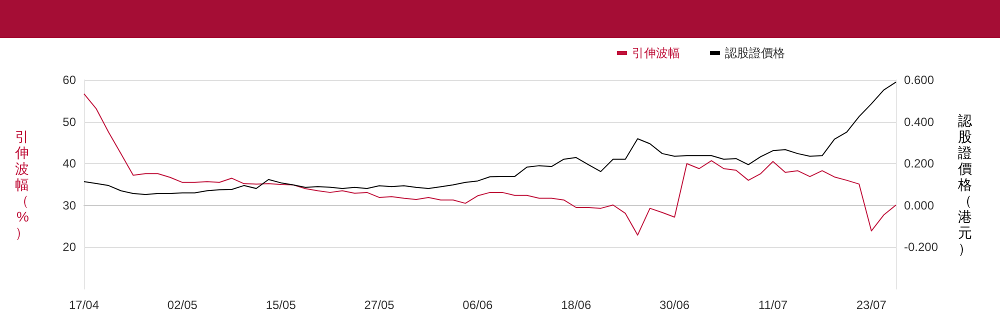  Describe the element at coordinates (576, 305) in the screenshot. I see `x-tick-label: 18/06` at that location.